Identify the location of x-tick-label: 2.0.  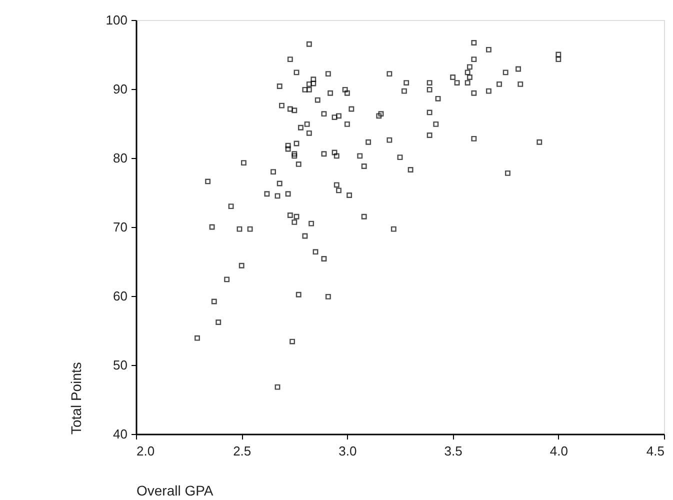
(145, 451).